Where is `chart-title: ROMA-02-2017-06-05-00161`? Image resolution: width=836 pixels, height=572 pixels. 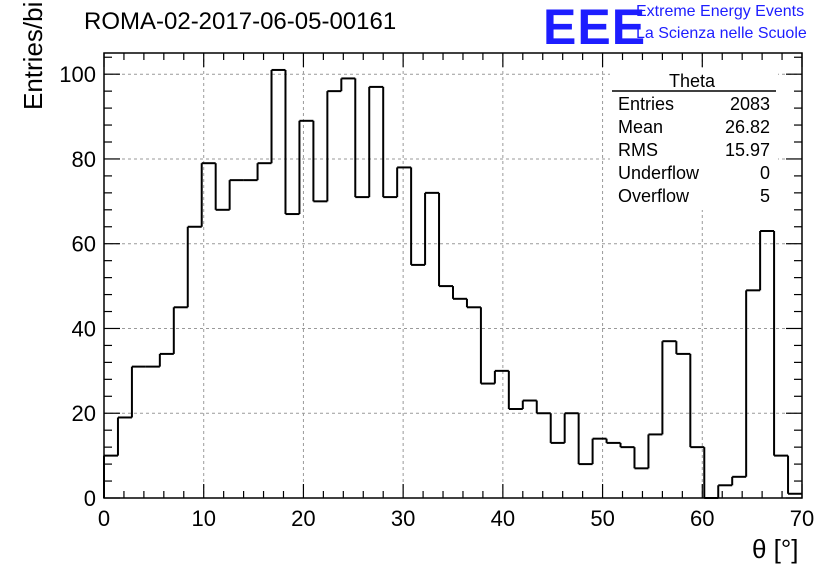
chart-title: ROMA-02-2017-06-05-00161 is located at coordinates (240, 21).